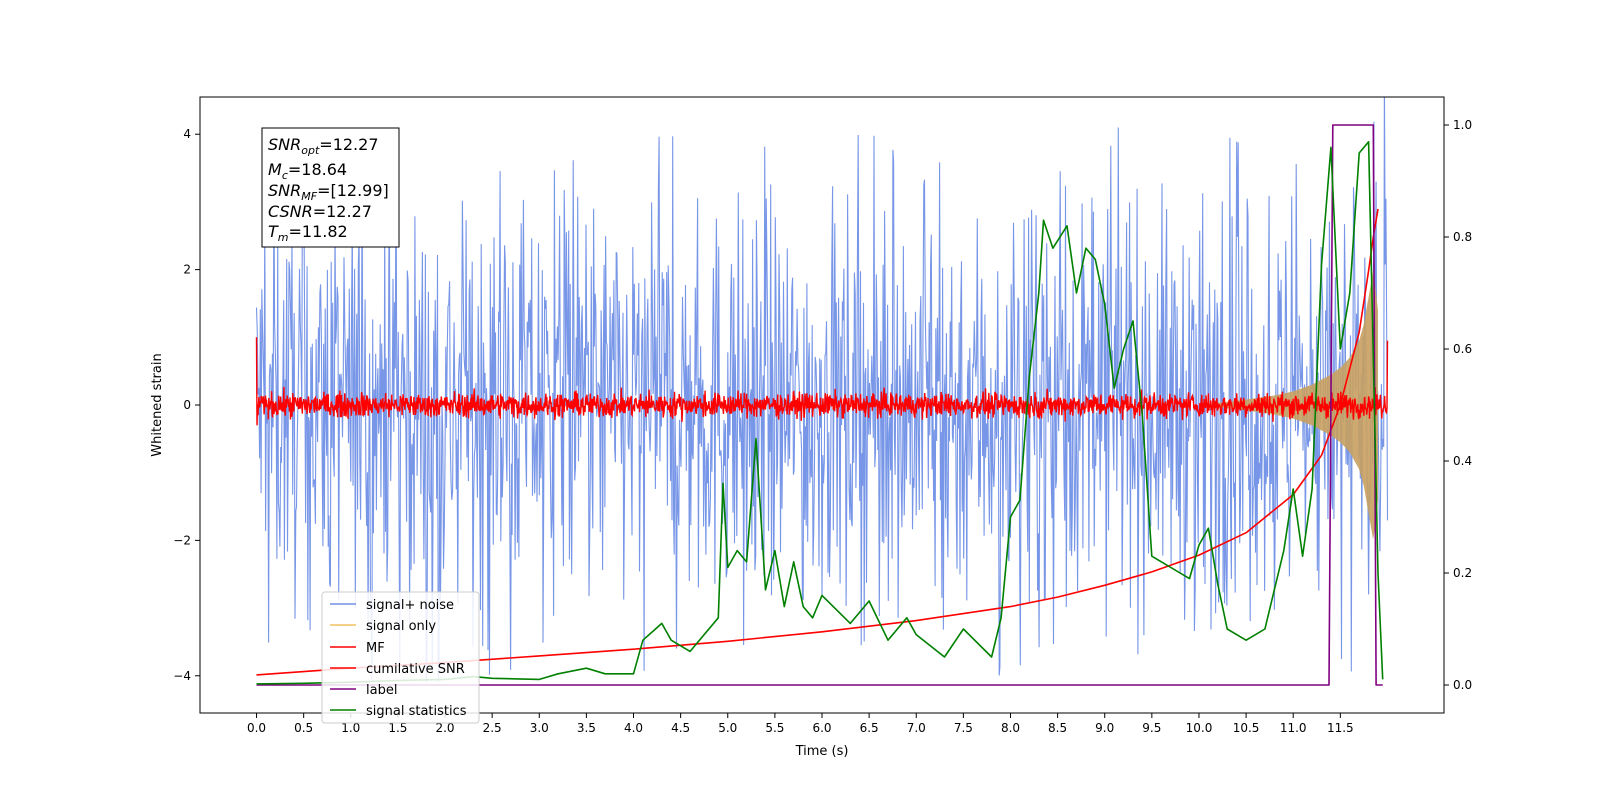  I want to click on x-tick-label: 1.5, so click(397, 728).